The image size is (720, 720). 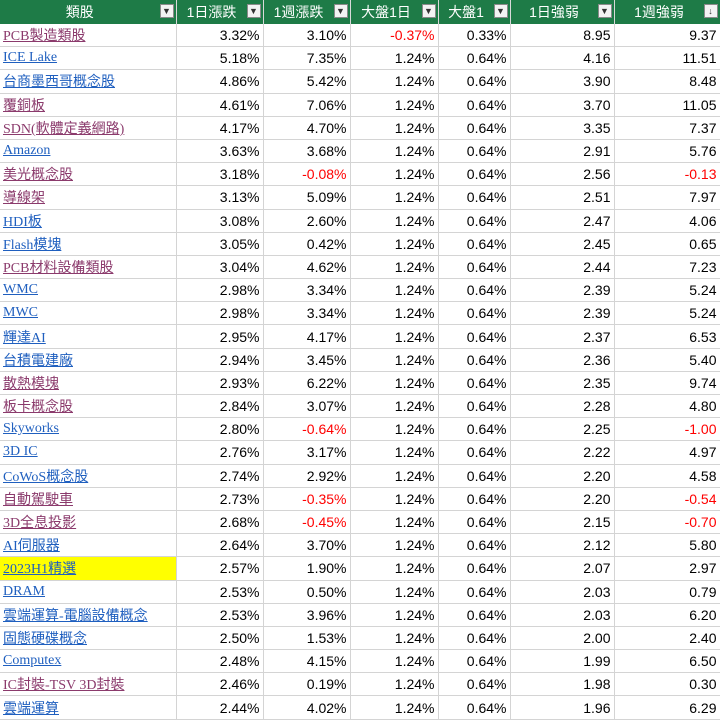 What do you see at coordinates (667, 360) in the screenshot?
I see `cell-1w-strength: 5.40` at bounding box center [667, 360].